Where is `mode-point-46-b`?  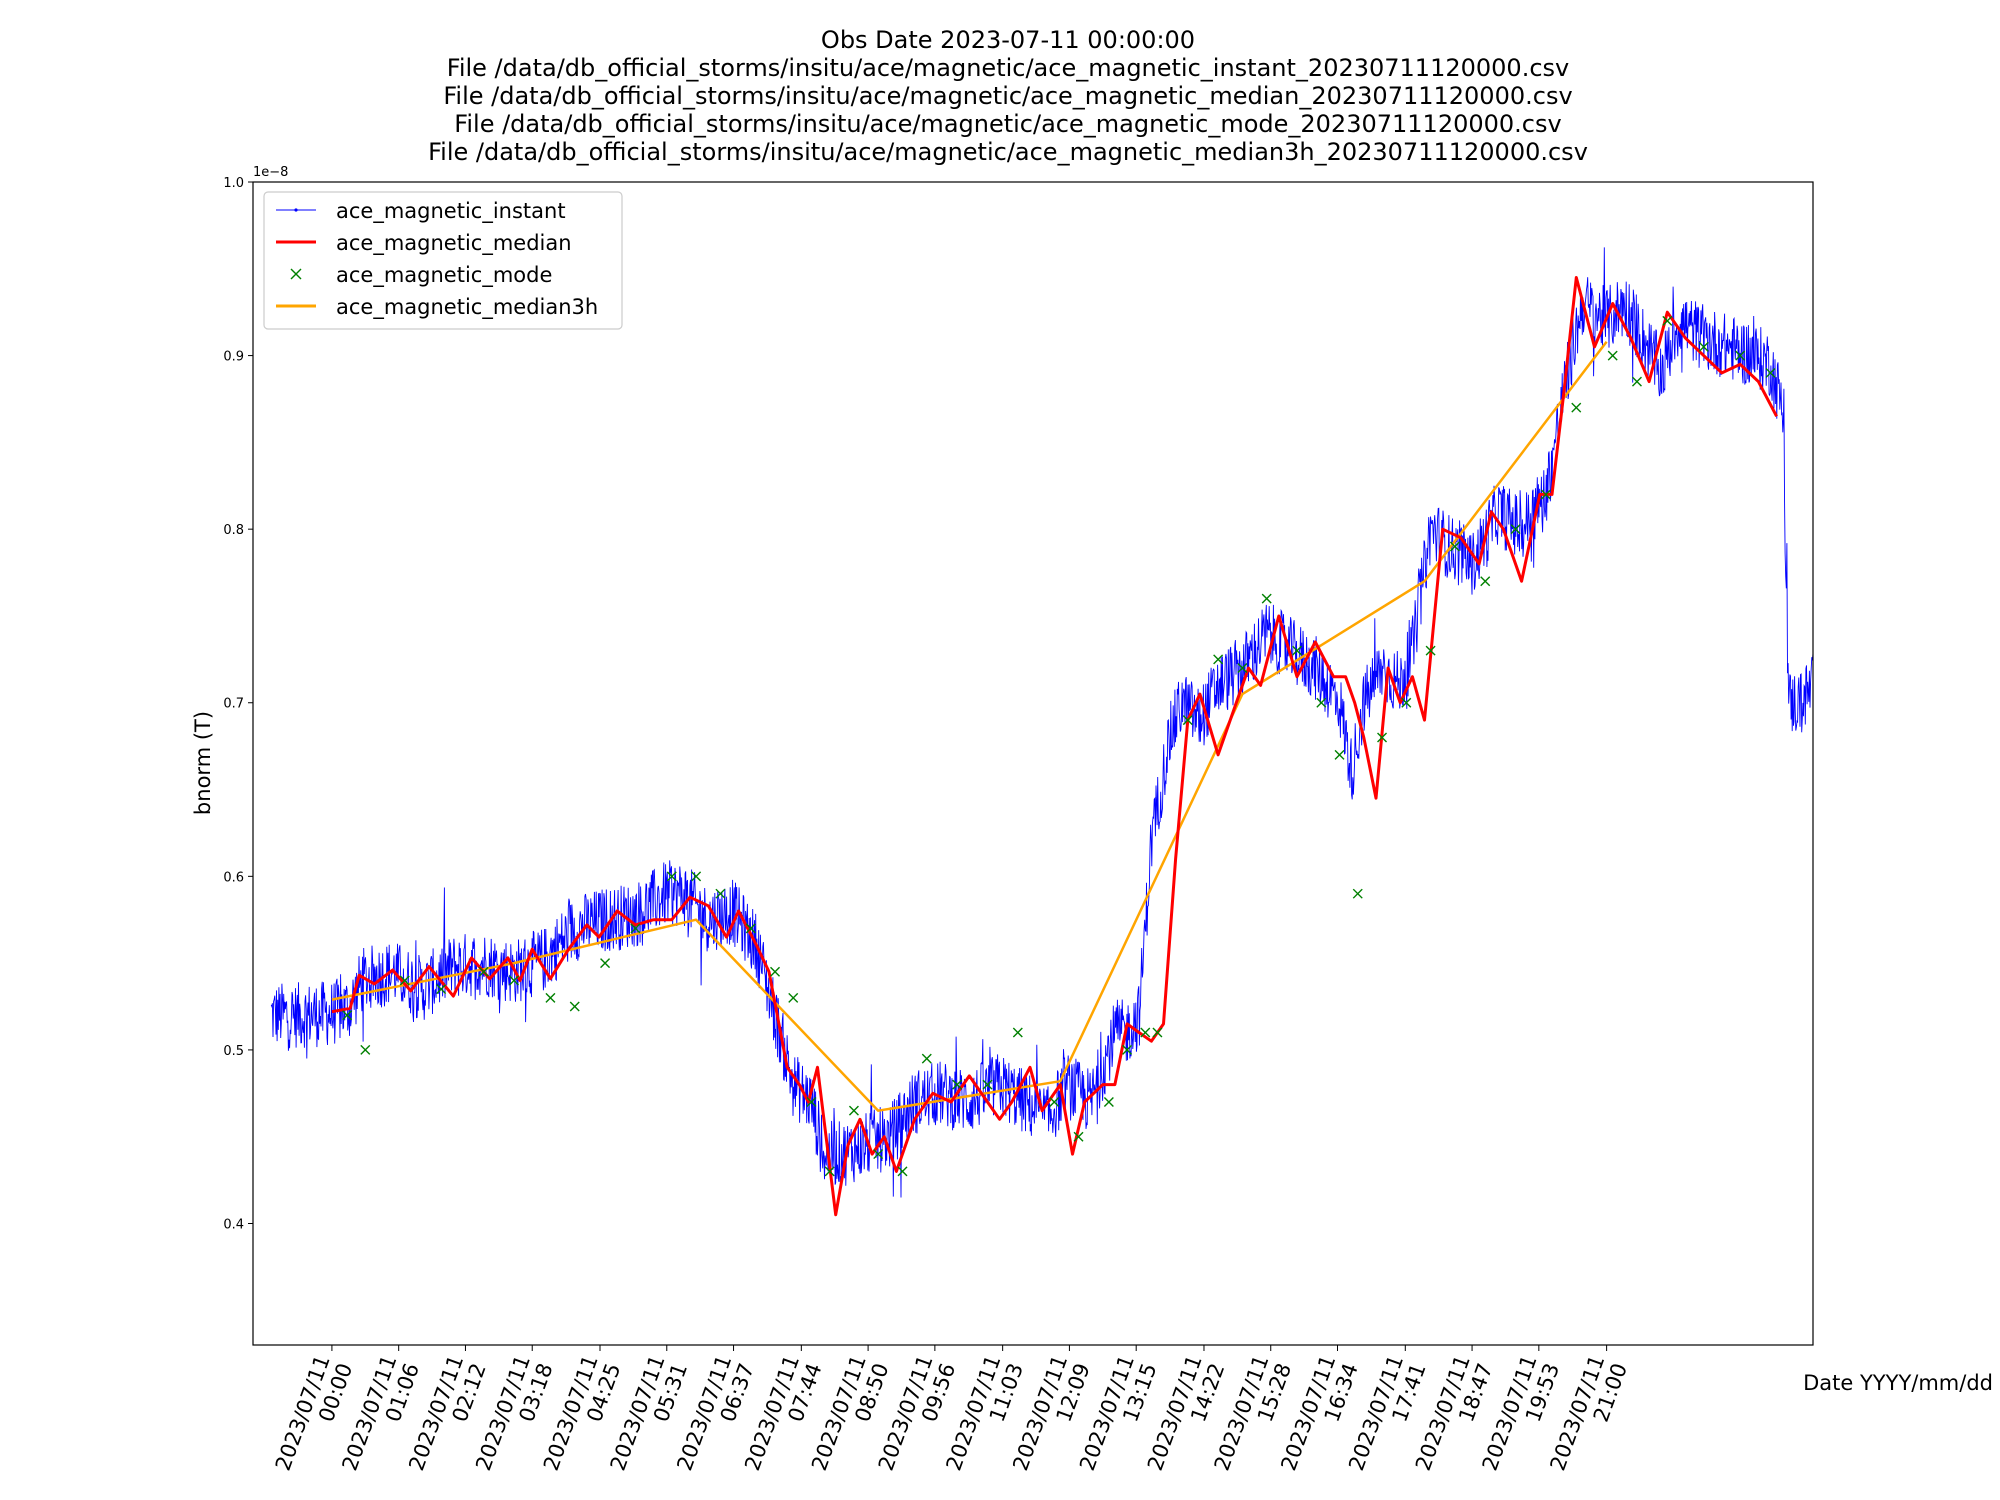
mode-point-46-b is located at coordinates (1576, 407).